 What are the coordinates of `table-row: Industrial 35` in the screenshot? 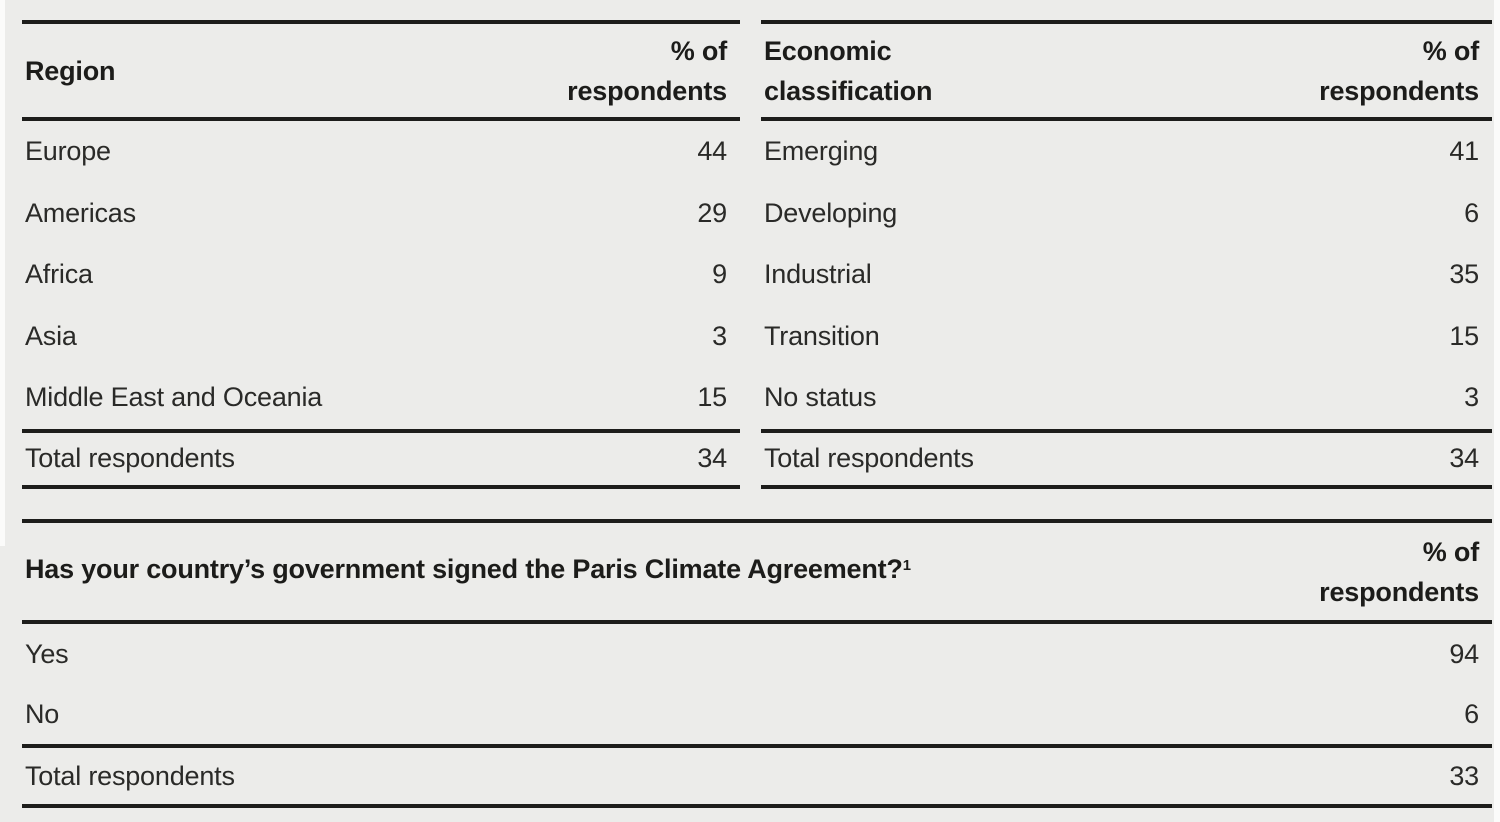 It's located at (1126, 275).